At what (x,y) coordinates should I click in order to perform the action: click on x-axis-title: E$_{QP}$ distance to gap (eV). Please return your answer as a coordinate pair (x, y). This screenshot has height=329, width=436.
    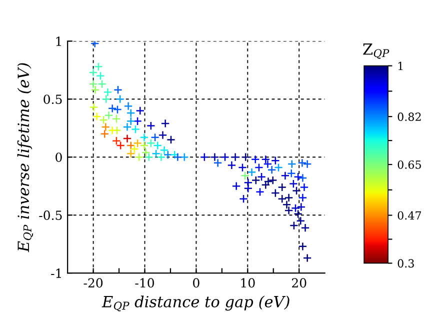
    Looking at the image, I should click on (196, 304).